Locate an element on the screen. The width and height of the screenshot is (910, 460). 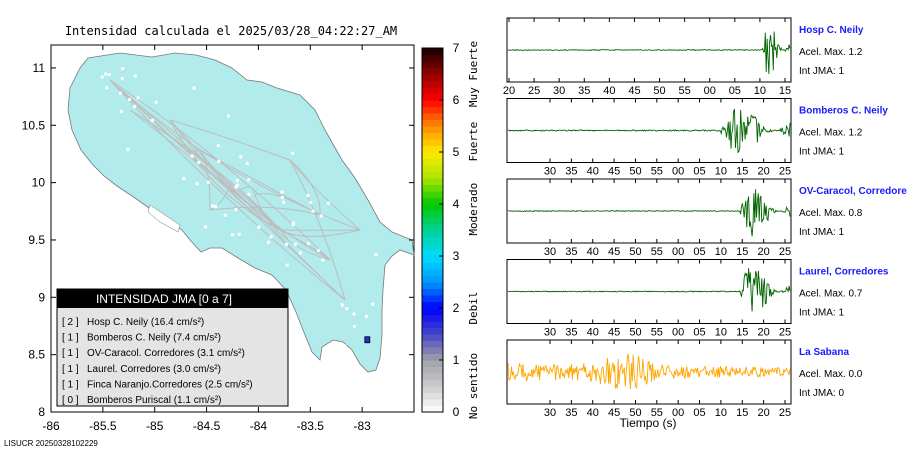
waveform-tick-label: 30 is located at coordinates (559, 91).